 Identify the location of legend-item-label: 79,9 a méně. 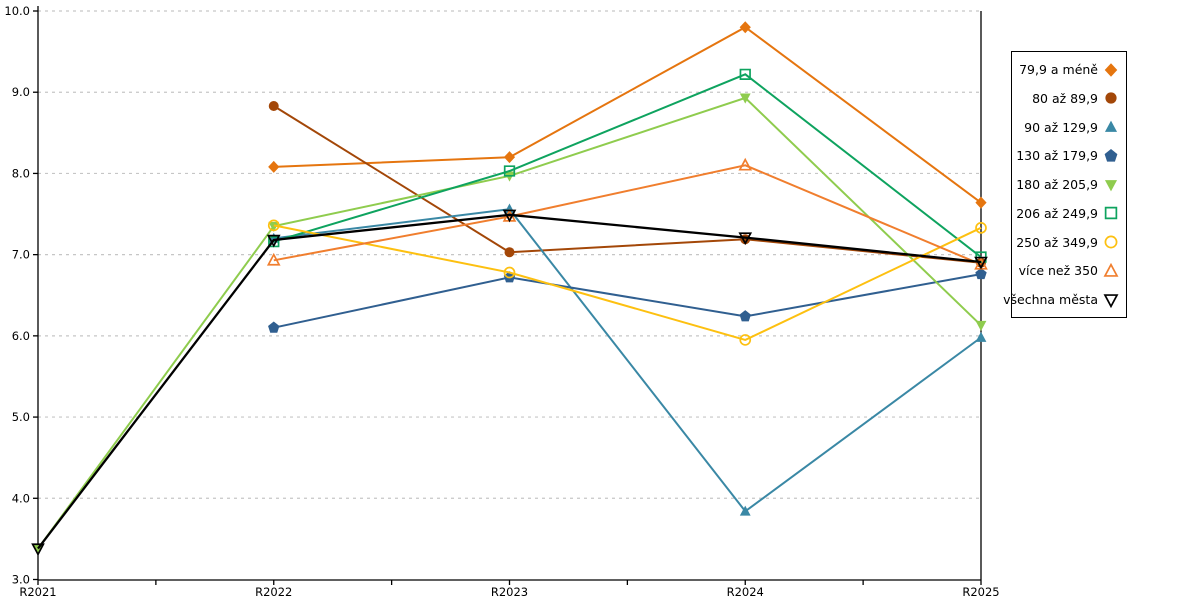
(1058, 69).